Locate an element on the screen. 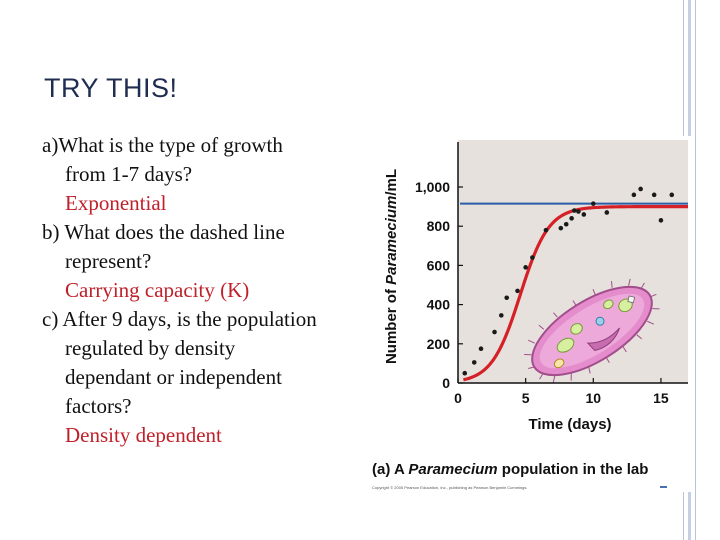 This screenshot has height=540, width=720. figure-caption: (a) A Paramecium population in the lab is located at coordinates (510, 469).